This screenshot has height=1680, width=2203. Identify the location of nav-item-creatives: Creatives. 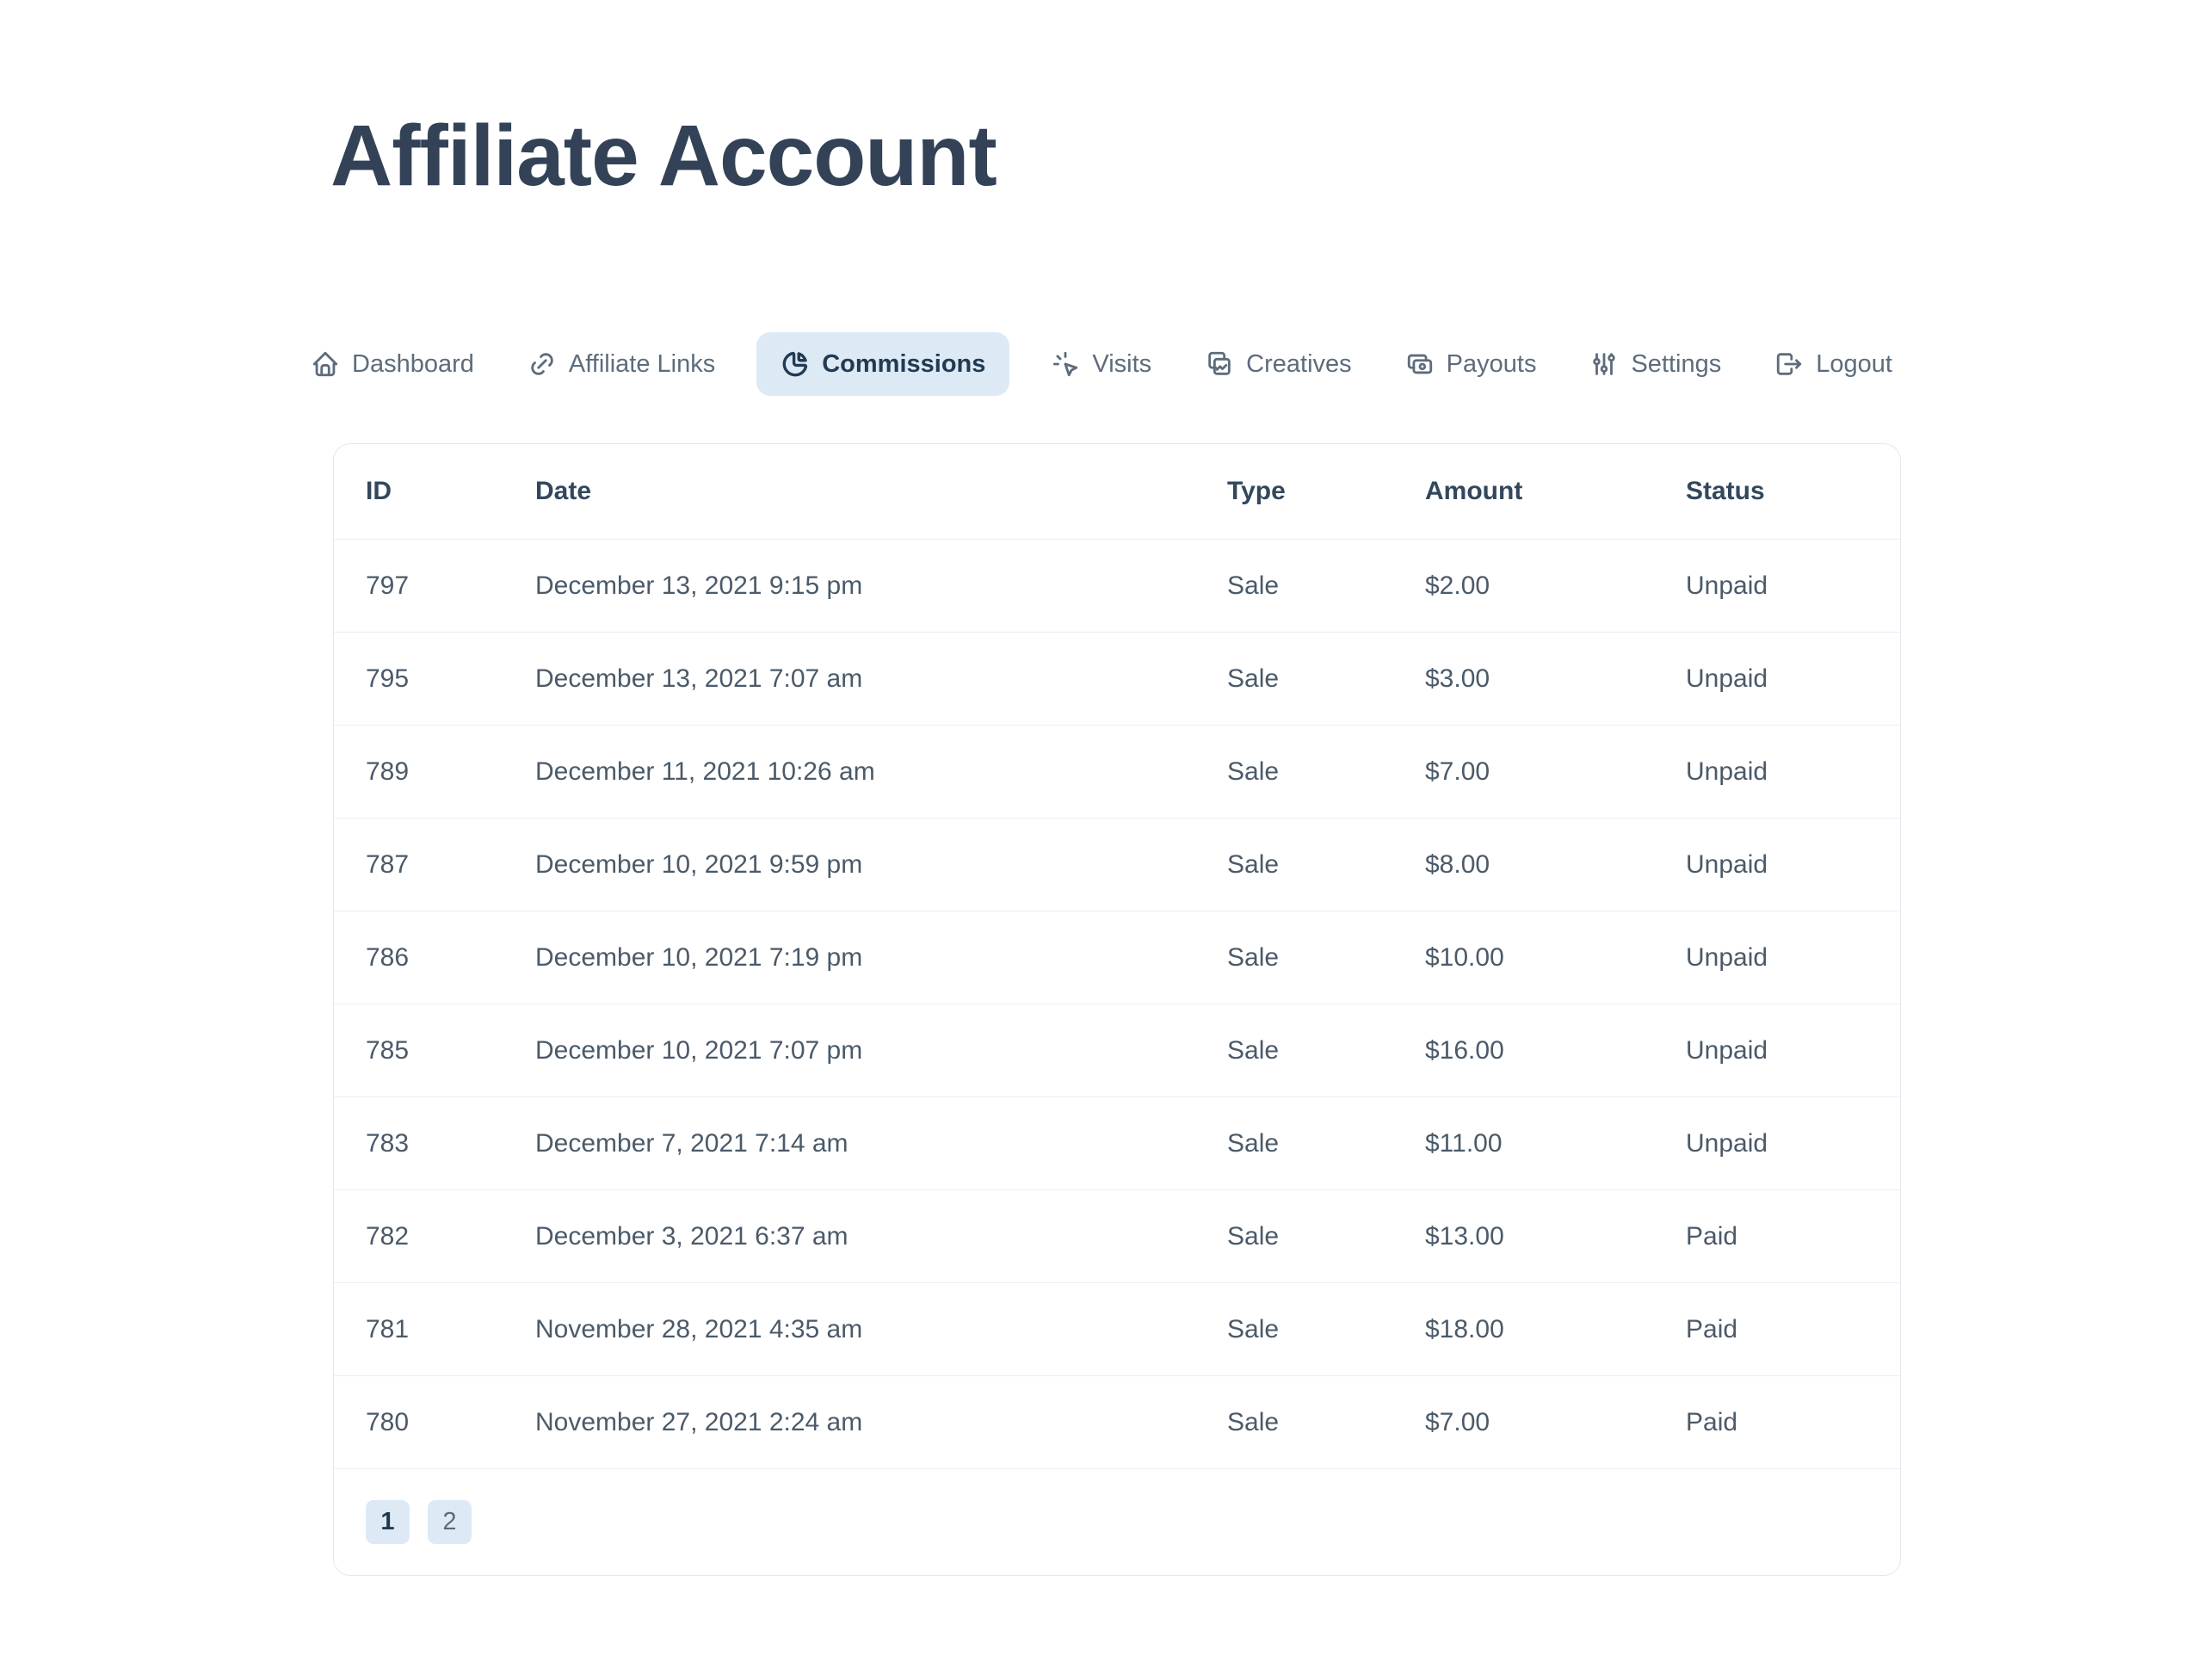
(1278, 364).